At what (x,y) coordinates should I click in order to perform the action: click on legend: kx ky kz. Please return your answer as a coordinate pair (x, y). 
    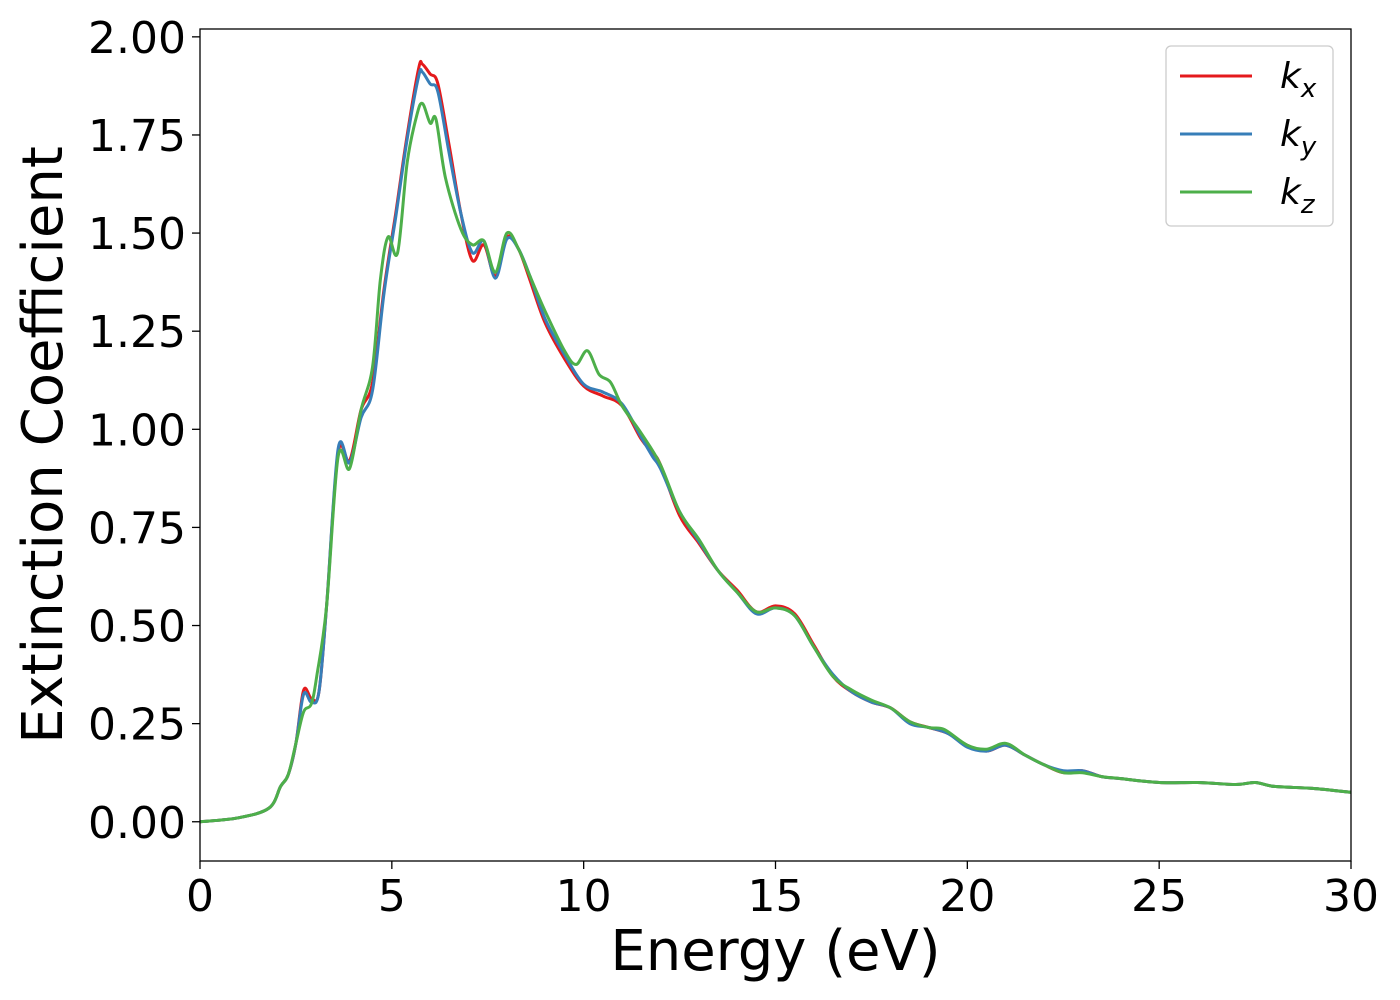
    Looking at the image, I should click on (1249, 136).